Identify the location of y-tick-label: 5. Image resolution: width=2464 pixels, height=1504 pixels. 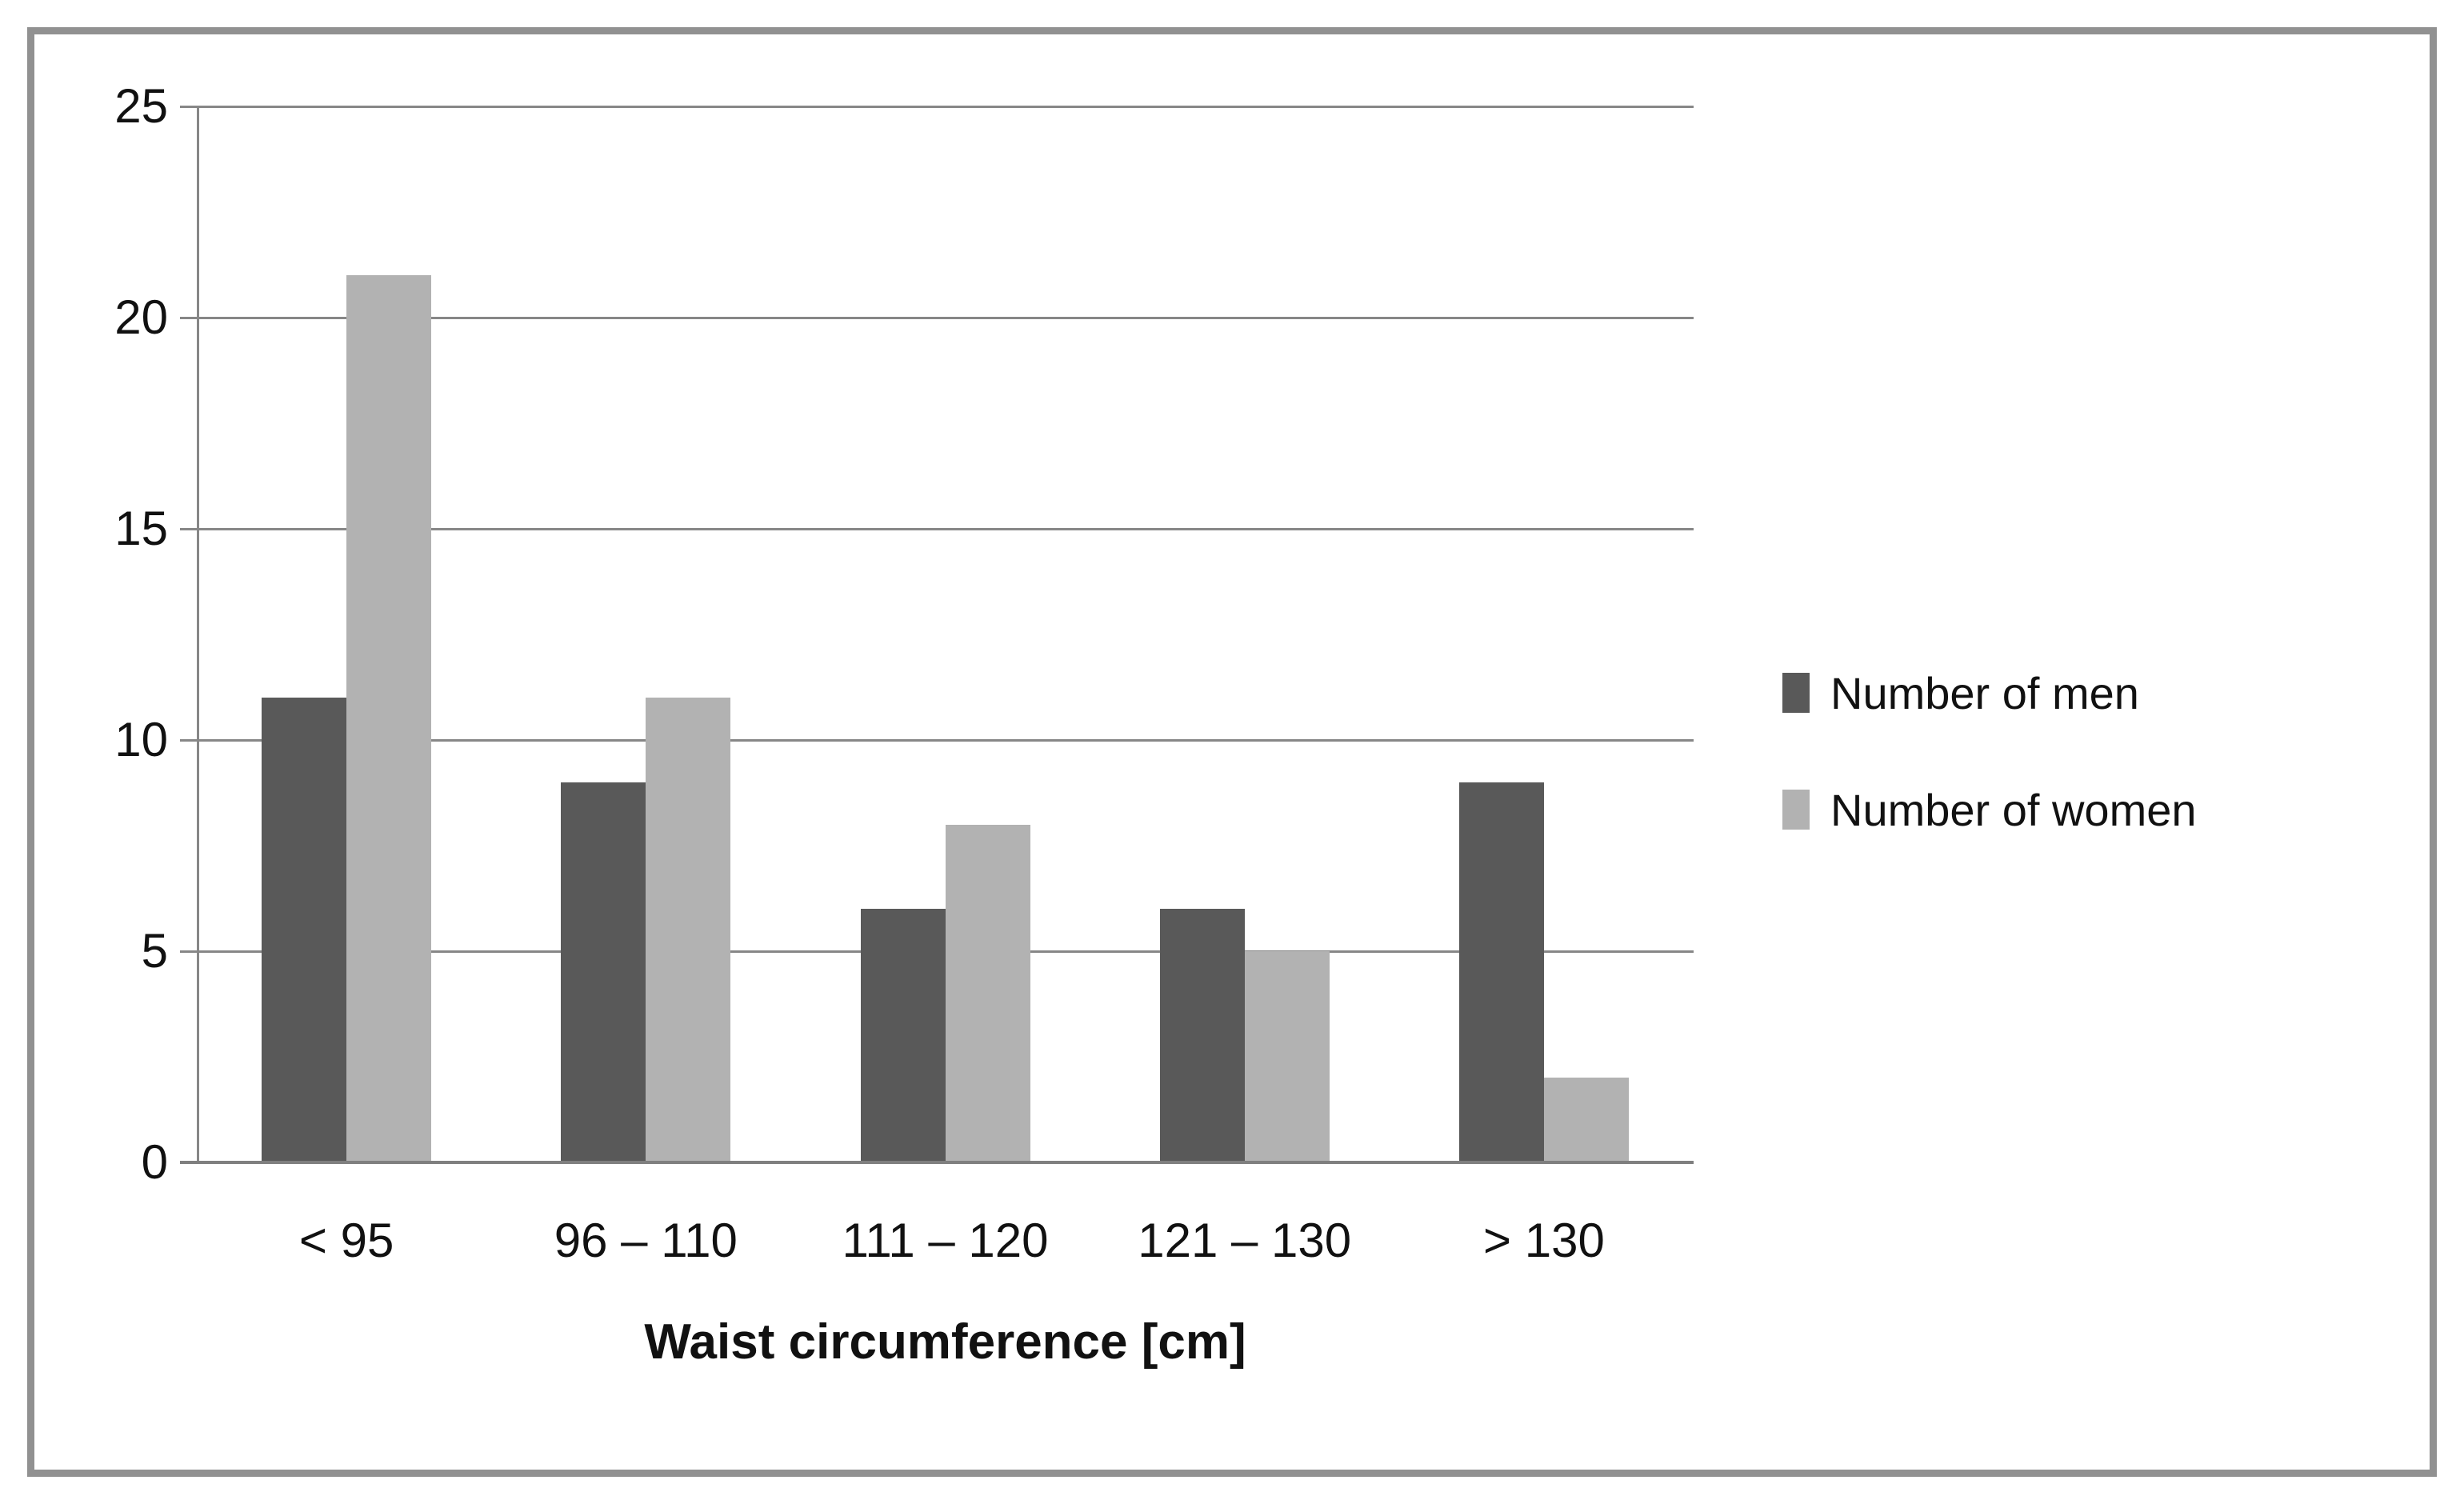
(154, 951).